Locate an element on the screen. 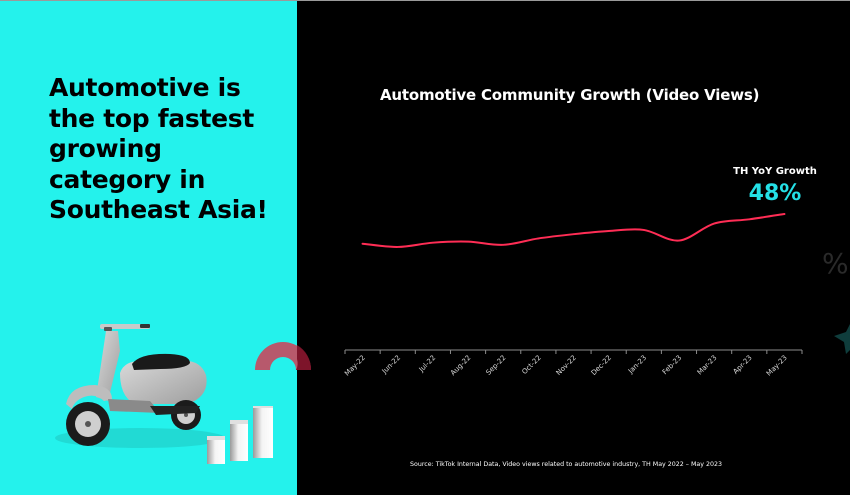 This screenshot has width=850, height=495. x-tick-label: Sep-22 is located at coordinates (496, 365).